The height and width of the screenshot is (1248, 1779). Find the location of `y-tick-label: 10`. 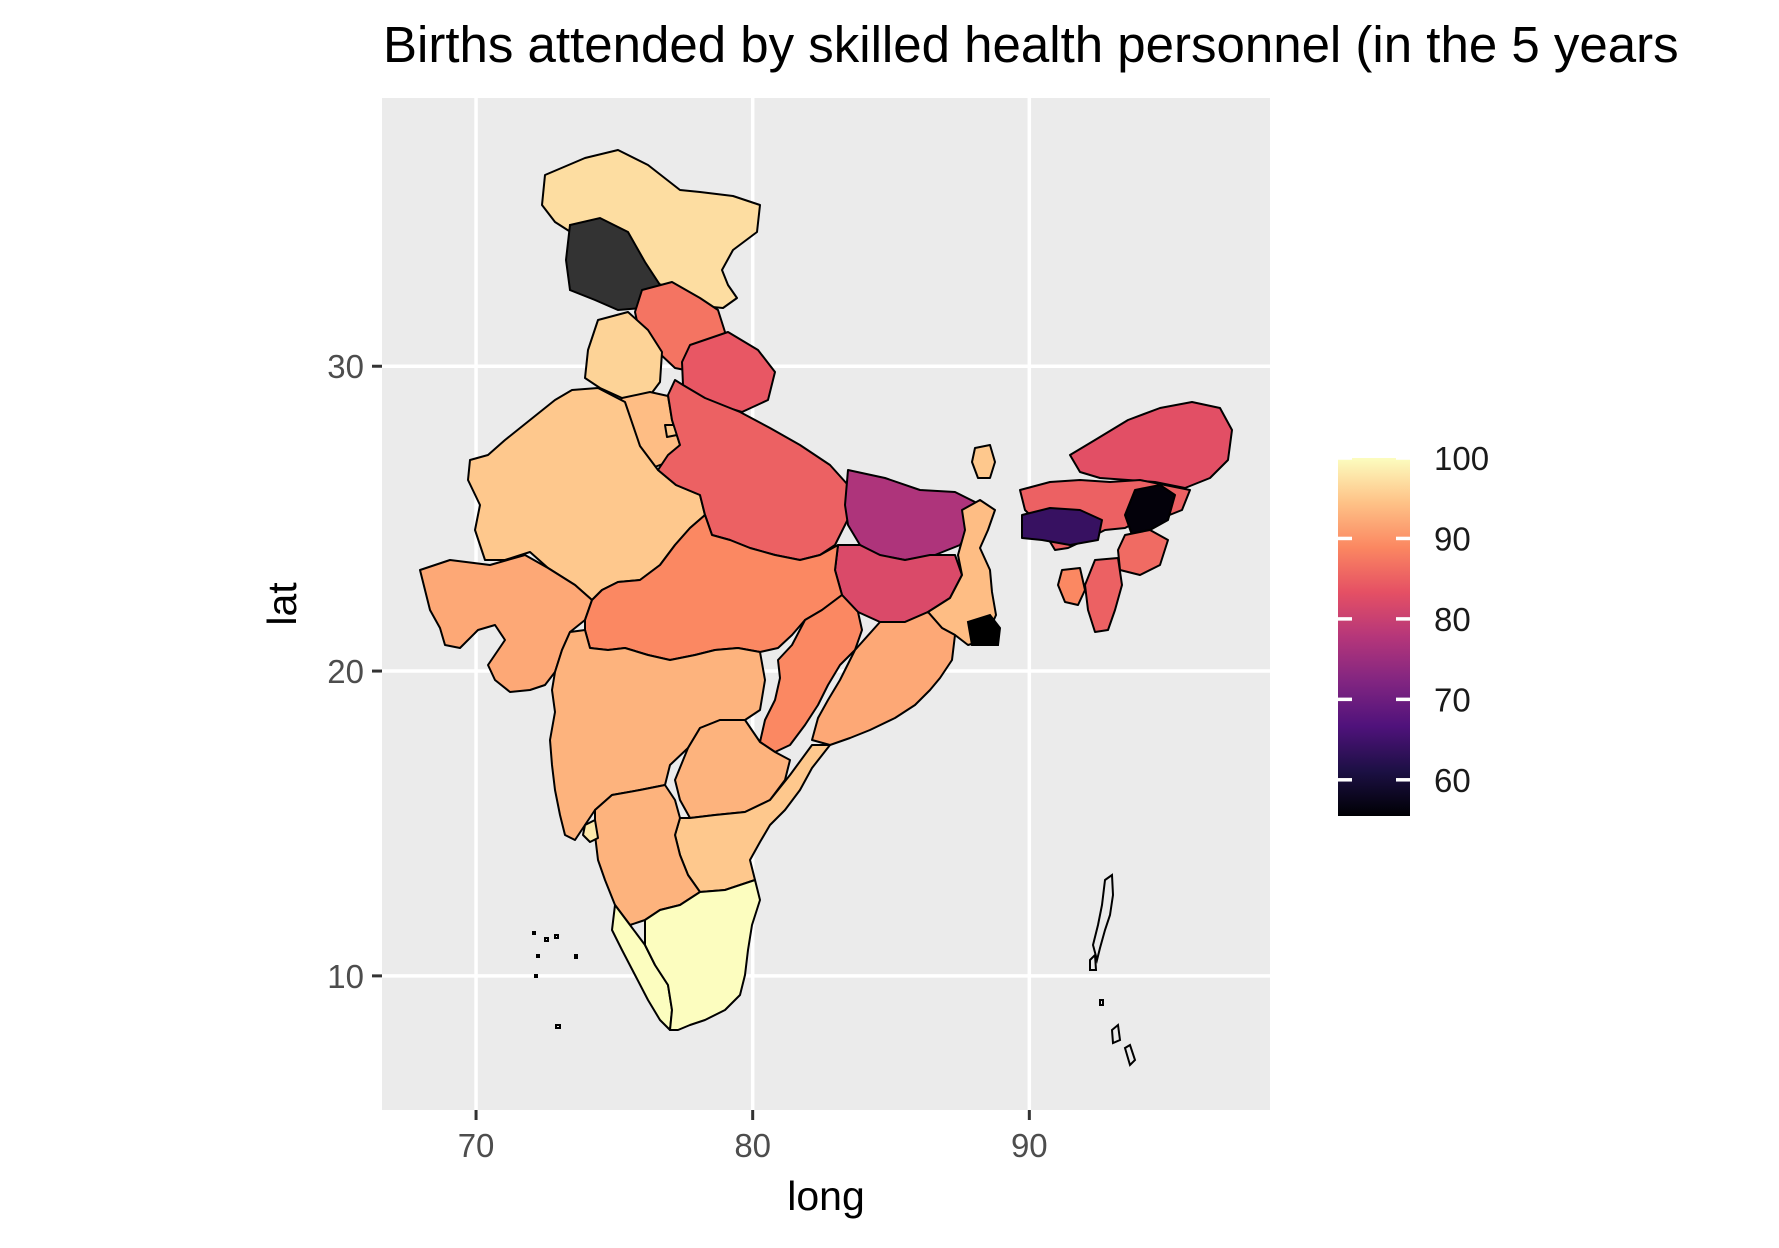

y-tick-label: 10 is located at coordinates (345, 976).